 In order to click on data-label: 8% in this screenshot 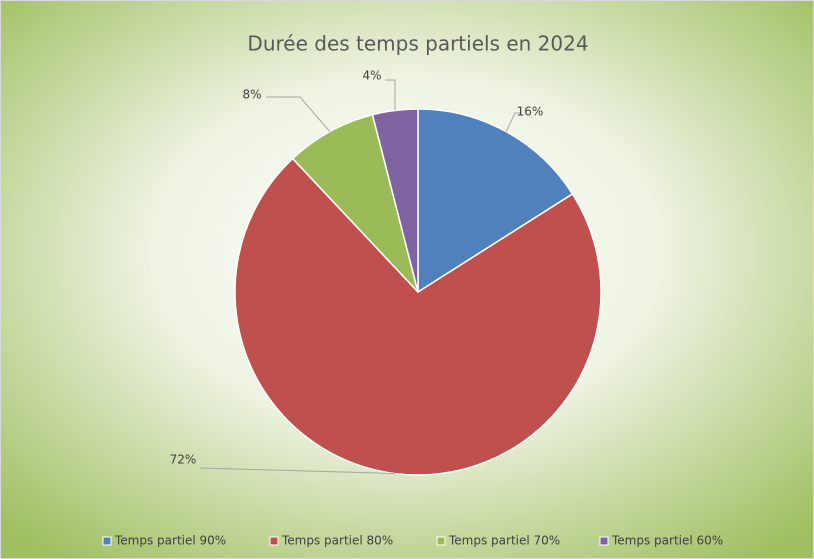, I will do `click(251, 95)`.